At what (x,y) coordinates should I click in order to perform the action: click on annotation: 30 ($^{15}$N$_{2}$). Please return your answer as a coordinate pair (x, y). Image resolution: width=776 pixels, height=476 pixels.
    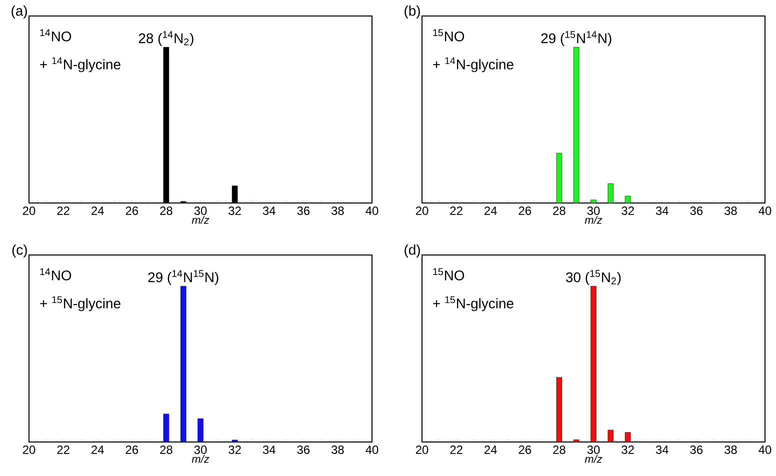
    Looking at the image, I should click on (593, 277).